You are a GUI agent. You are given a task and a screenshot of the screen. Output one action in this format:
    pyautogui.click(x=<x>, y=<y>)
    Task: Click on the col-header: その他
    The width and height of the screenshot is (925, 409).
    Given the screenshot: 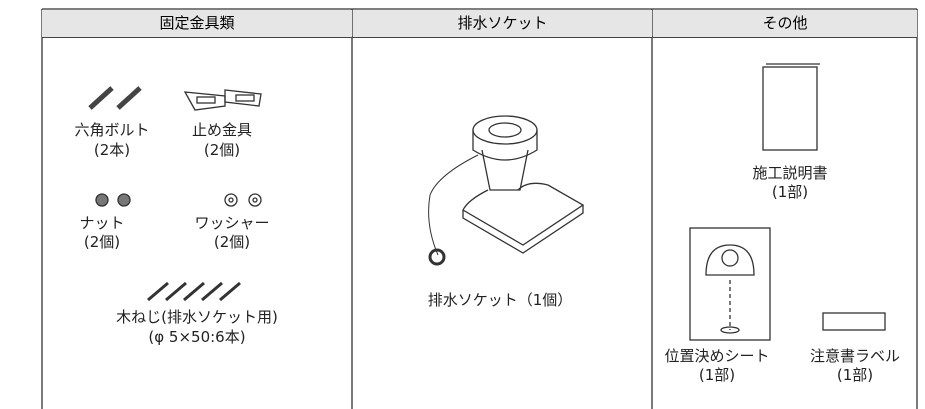 What is the action you would take?
    pyautogui.click(x=785, y=24)
    